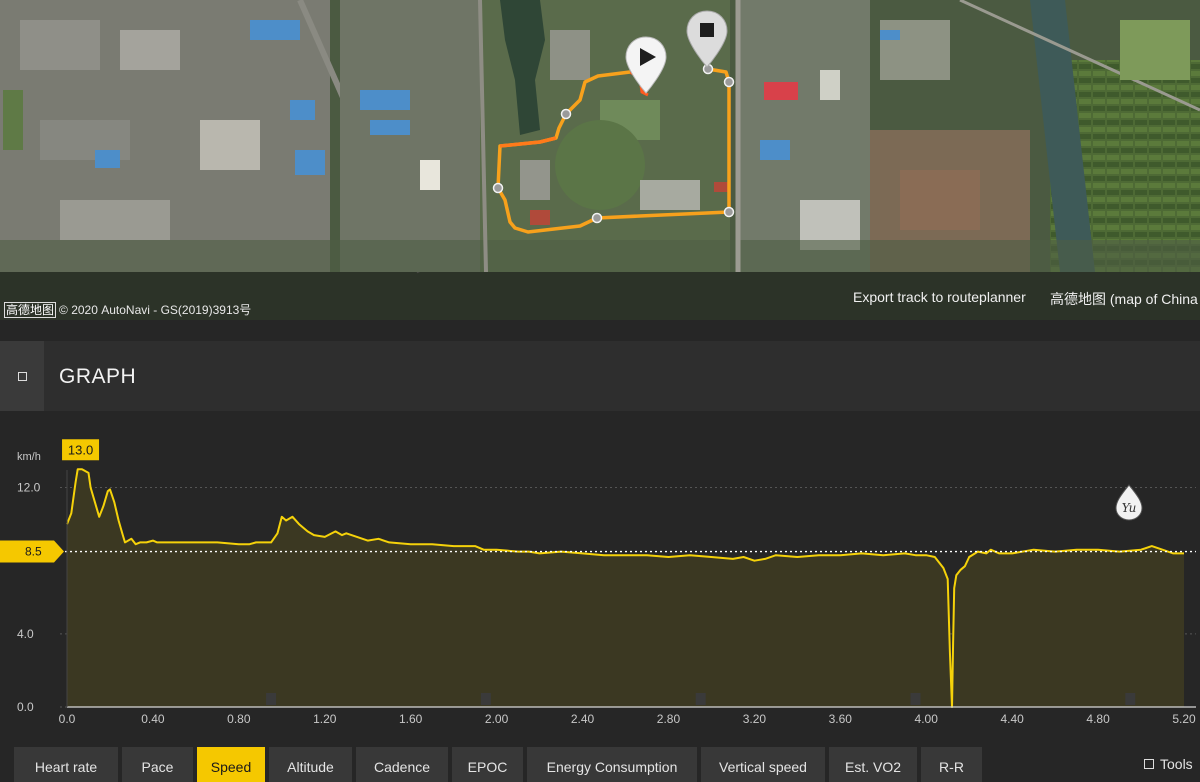  What do you see at coordinates (25, 634) in the screenshot?
I see `y-tick-label: 4.0` at bounding box center [25, 634].